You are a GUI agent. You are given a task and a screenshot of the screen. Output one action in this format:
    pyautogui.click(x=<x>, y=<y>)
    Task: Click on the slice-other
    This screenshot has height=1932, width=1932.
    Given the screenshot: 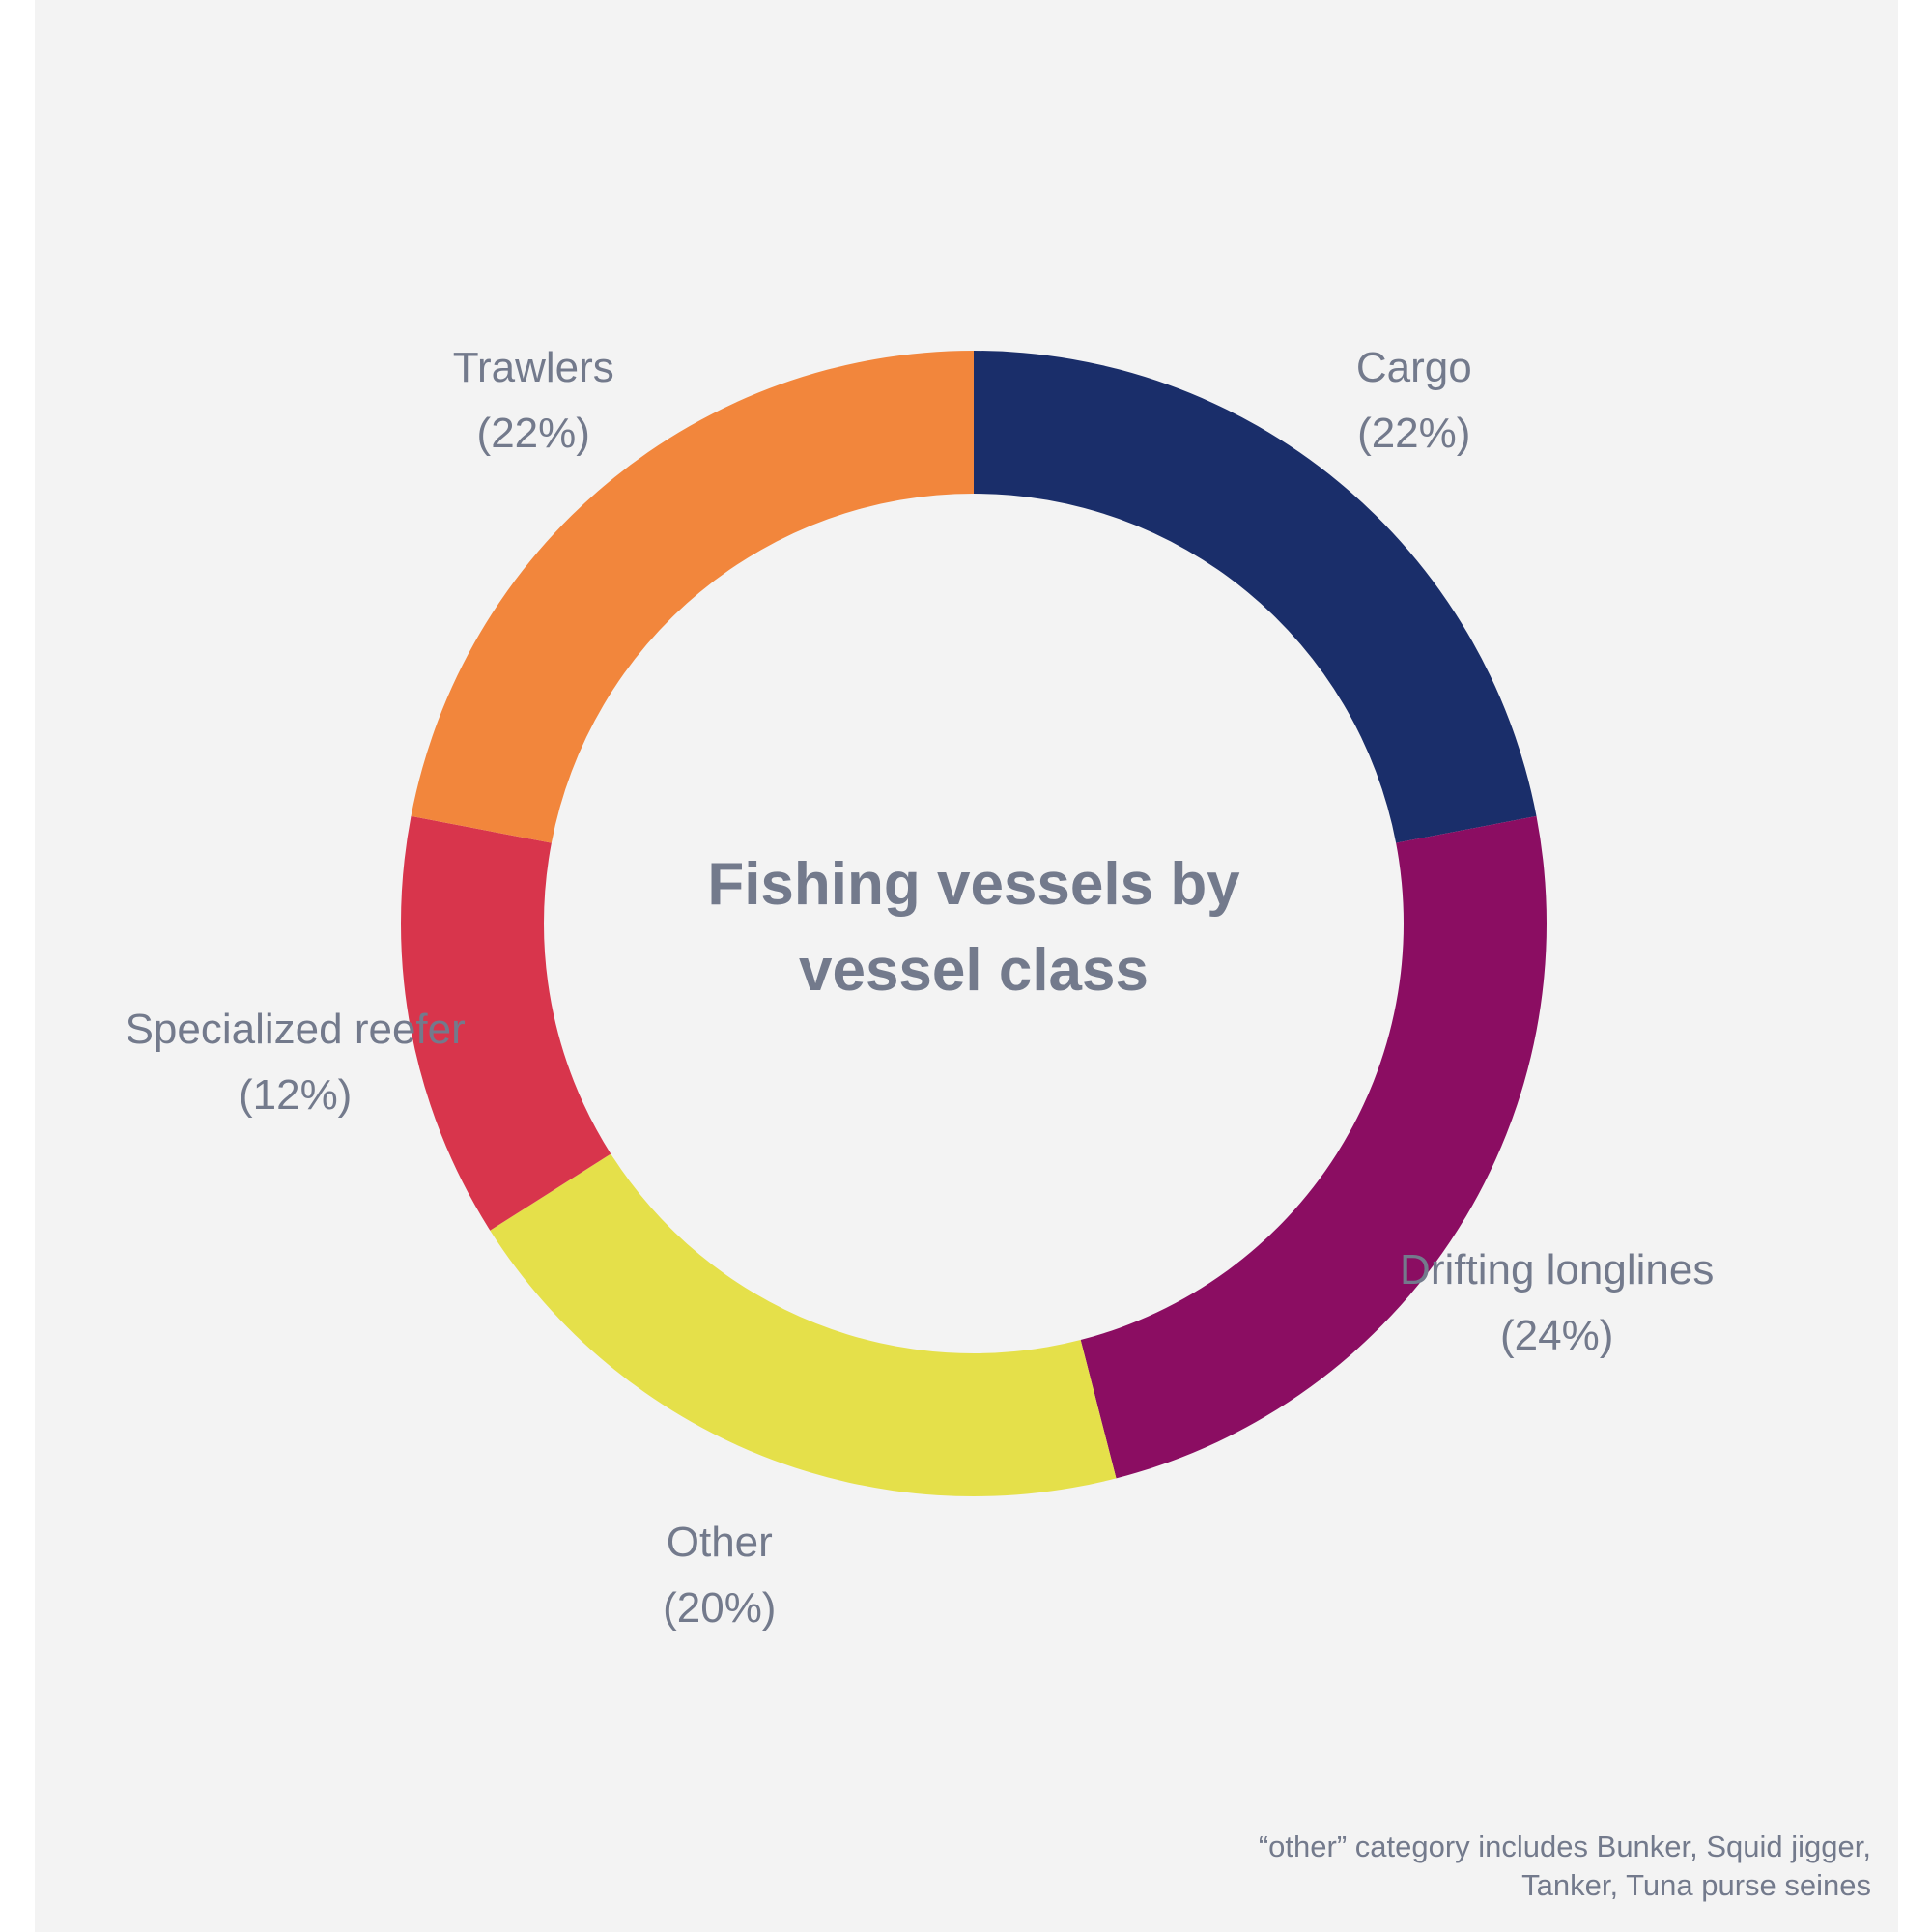 What is the action you would take?
    pyautogui.click(x=803, y=1324)
    